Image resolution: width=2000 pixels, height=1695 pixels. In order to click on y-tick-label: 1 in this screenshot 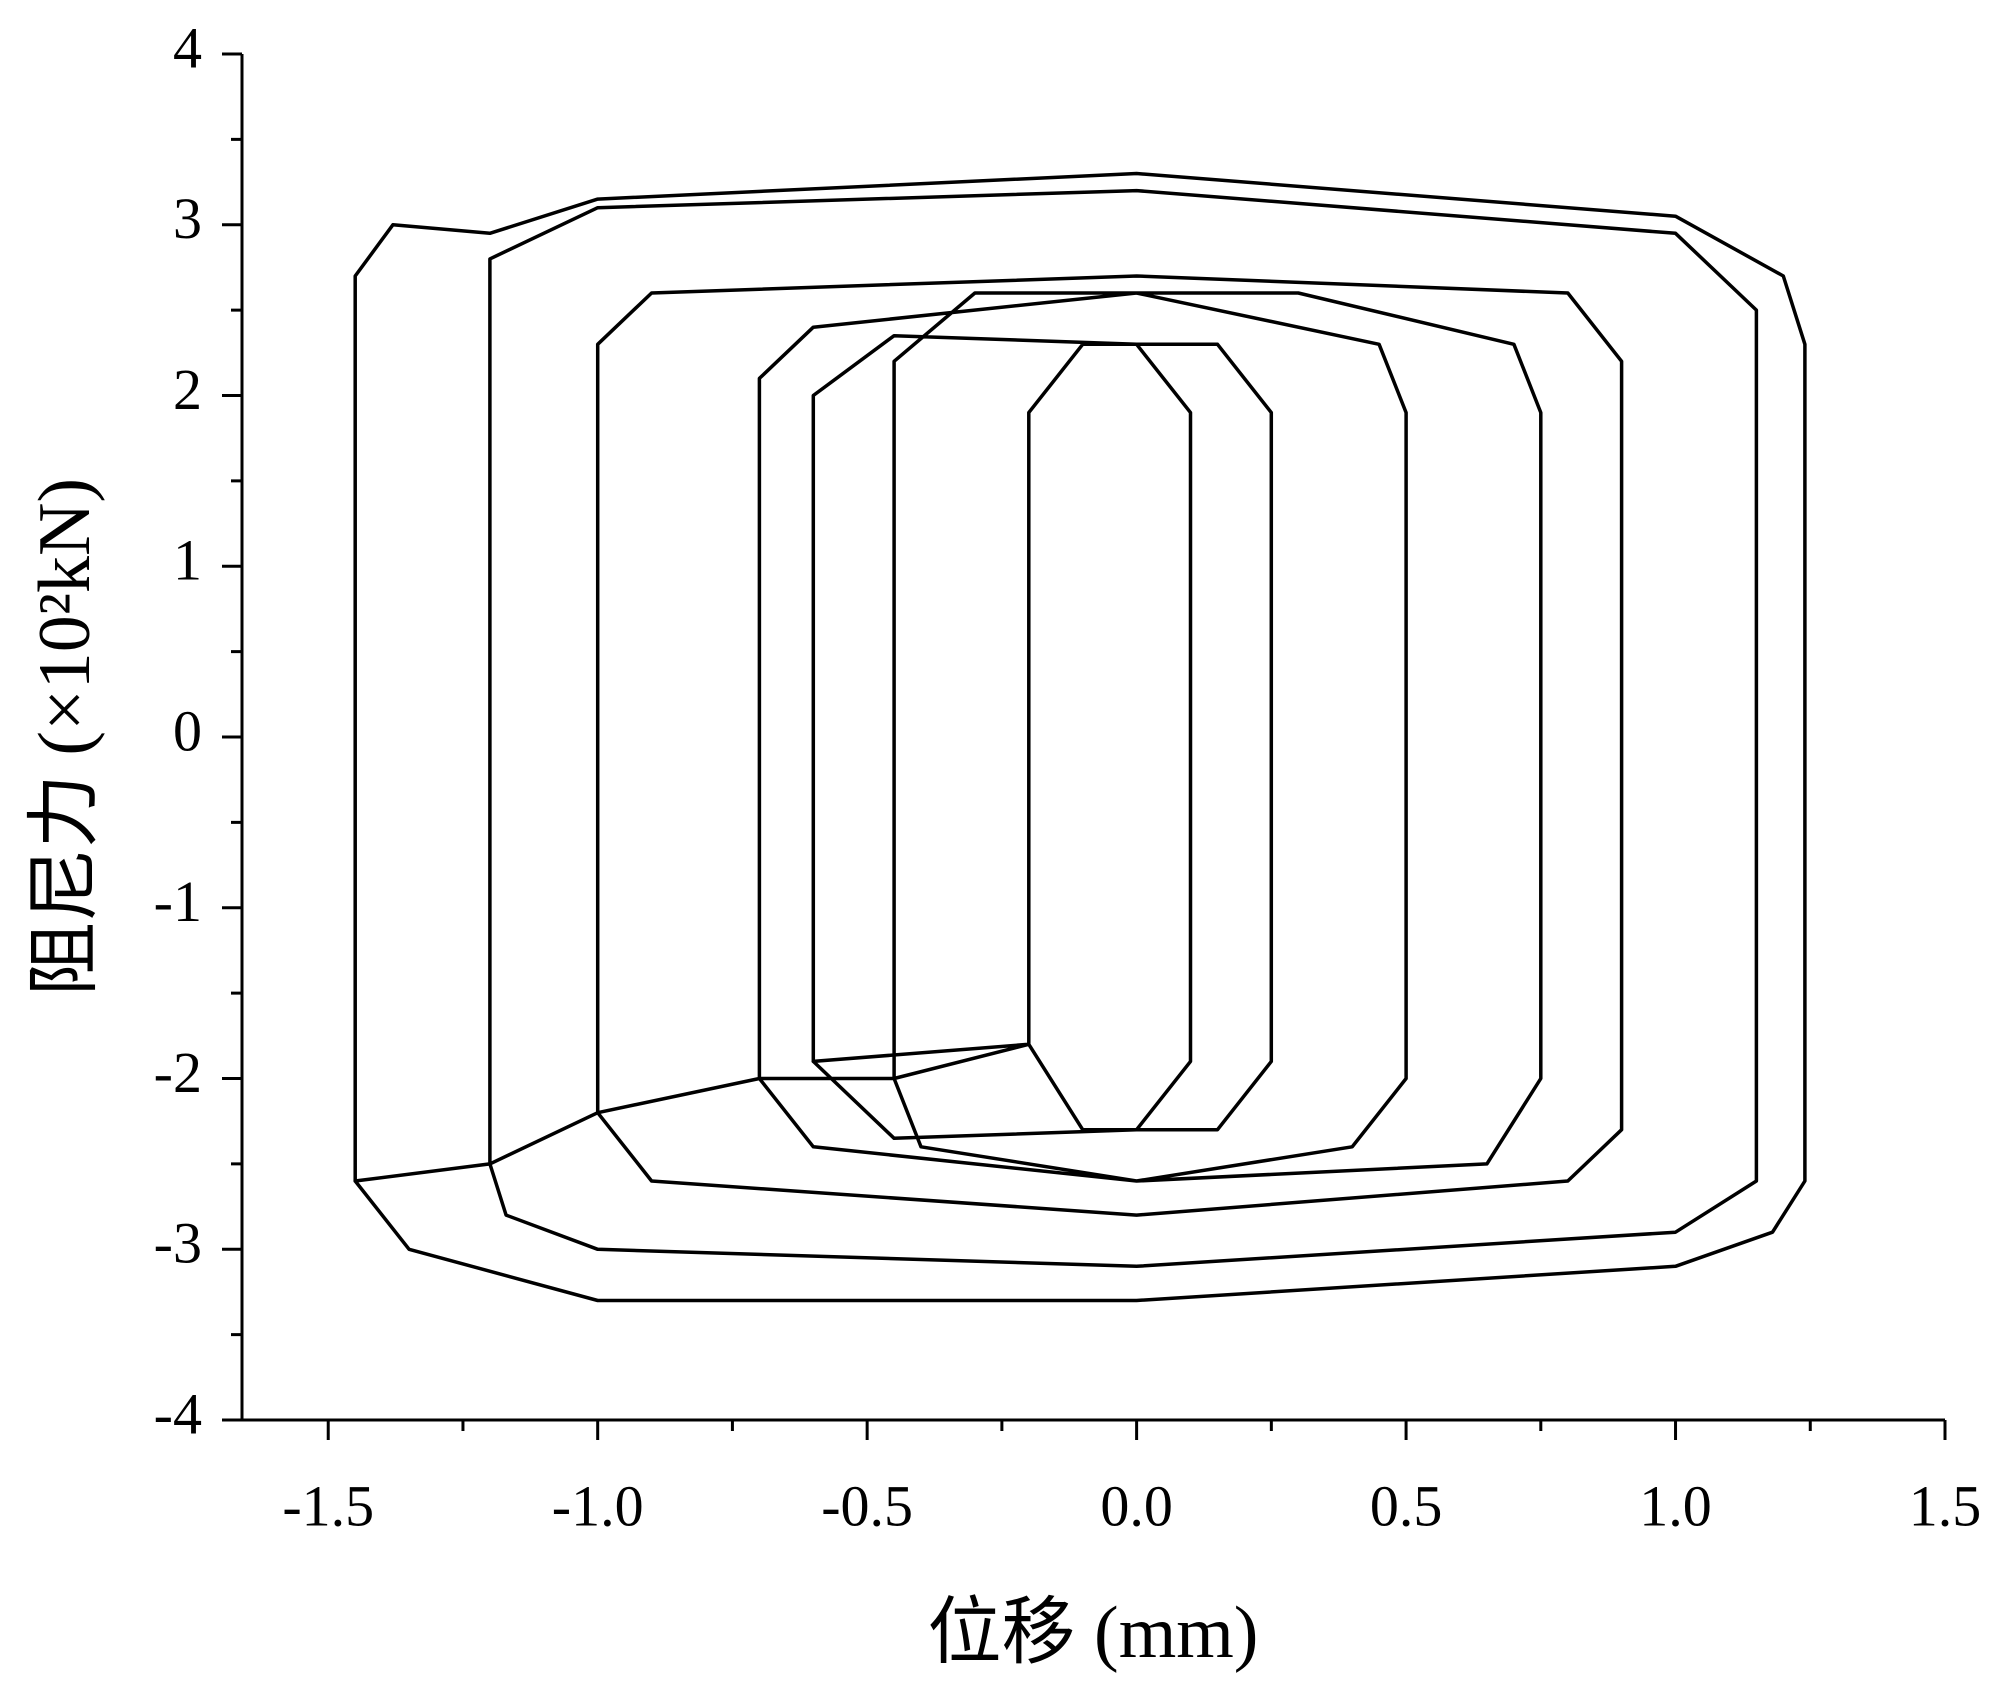, I will do `click(187, 560)`.